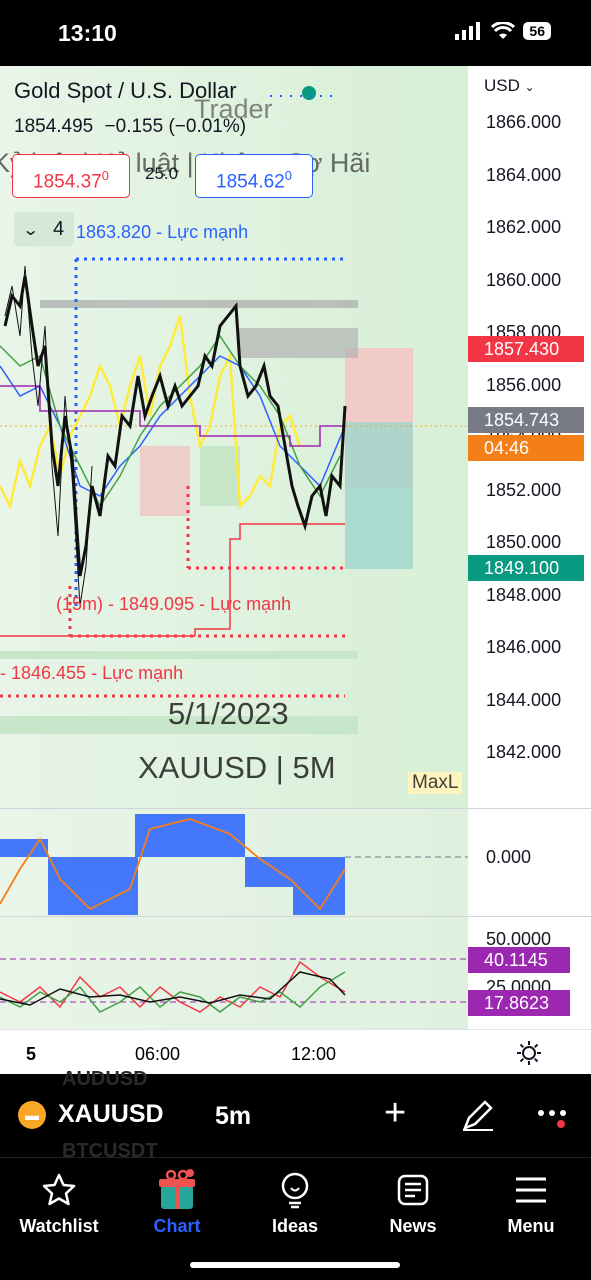 This screenshot has width=591, height=1280. Describe the element at coordinates (31, 1054) in the screenshot. I see `time-label-day: 5` at that location.